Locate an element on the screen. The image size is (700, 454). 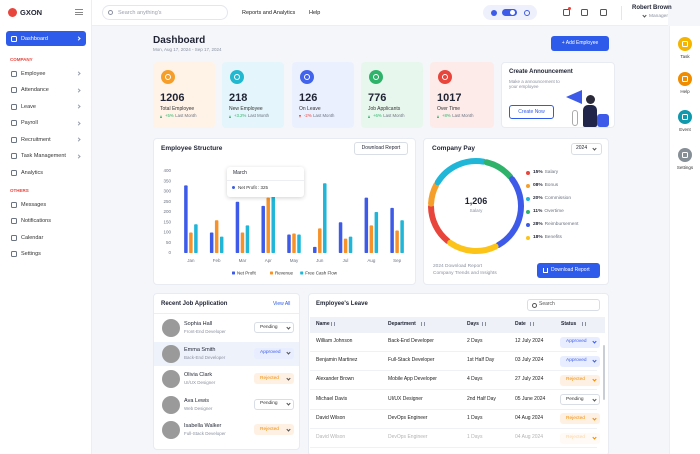
topbar is located at coordinates (380, 13).